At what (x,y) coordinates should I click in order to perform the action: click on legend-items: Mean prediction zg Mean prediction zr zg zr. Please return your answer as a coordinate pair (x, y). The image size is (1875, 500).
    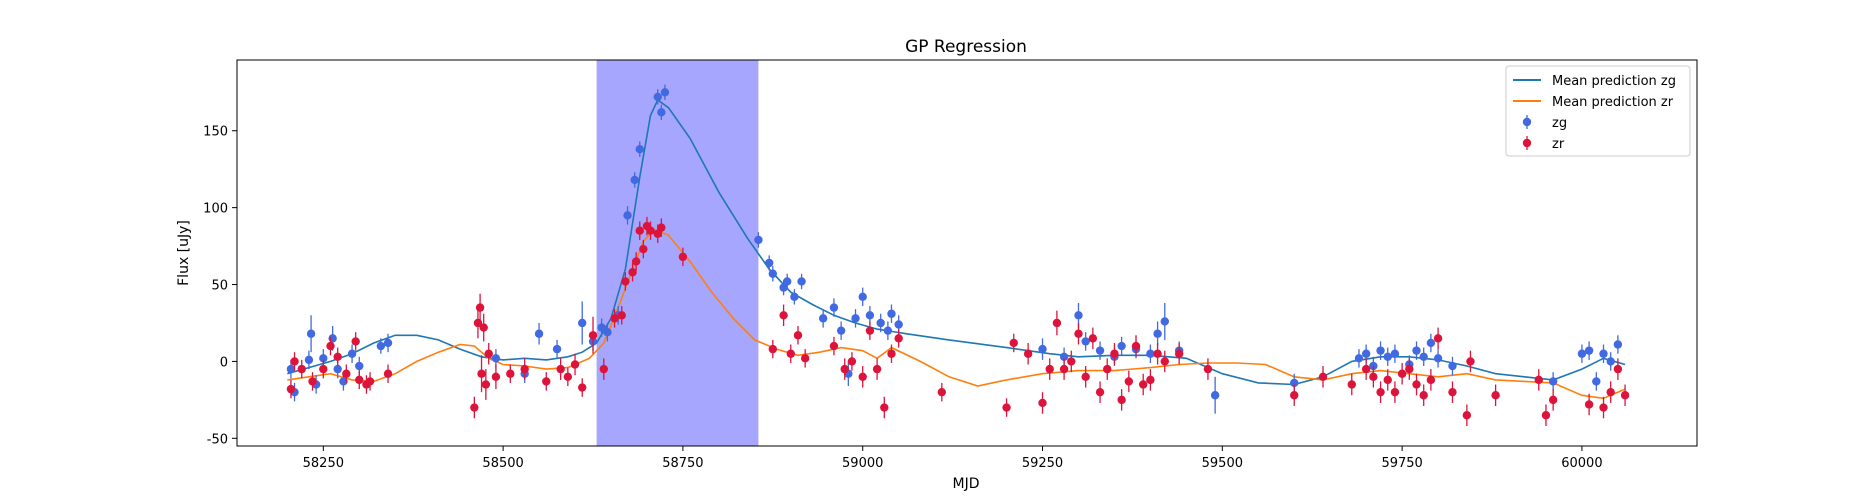
    Looking at the image, I should click on (1594, 113).